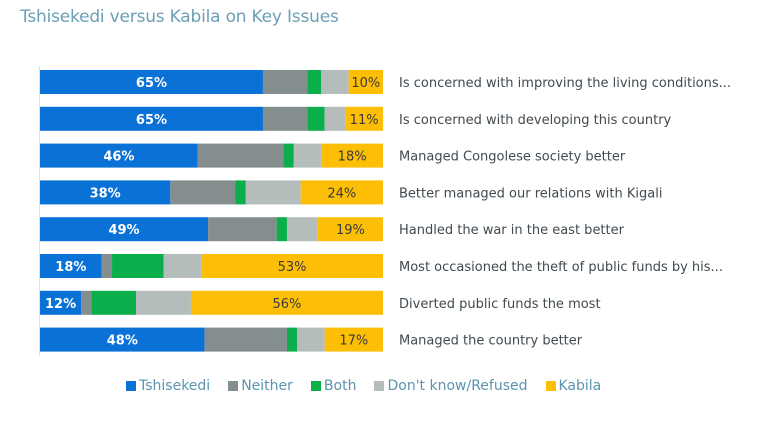 The image size is (768, 421). I want to click on chart-title: Tshisekedi versus Kabila on Key Issues, so click(179, 17).